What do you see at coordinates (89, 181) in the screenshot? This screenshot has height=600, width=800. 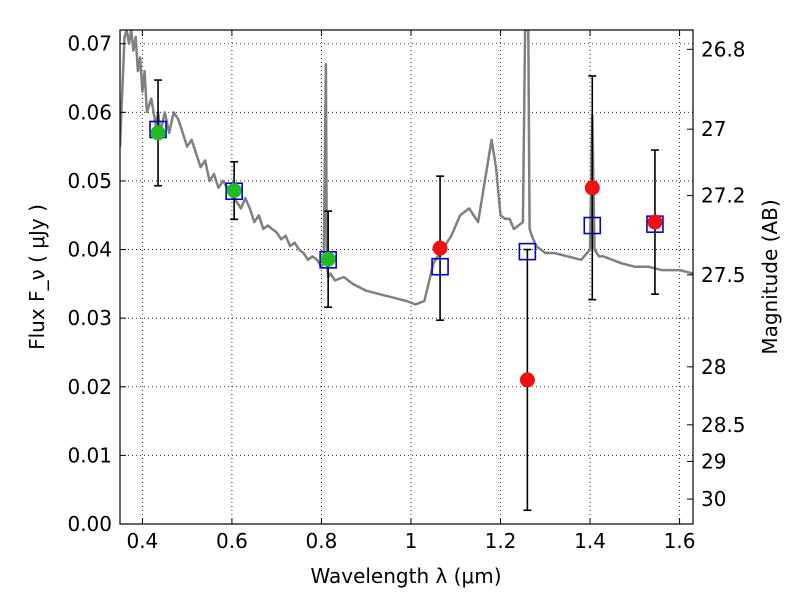 I see `y-tick-label: 0.05` at bounding box center [89, 181].